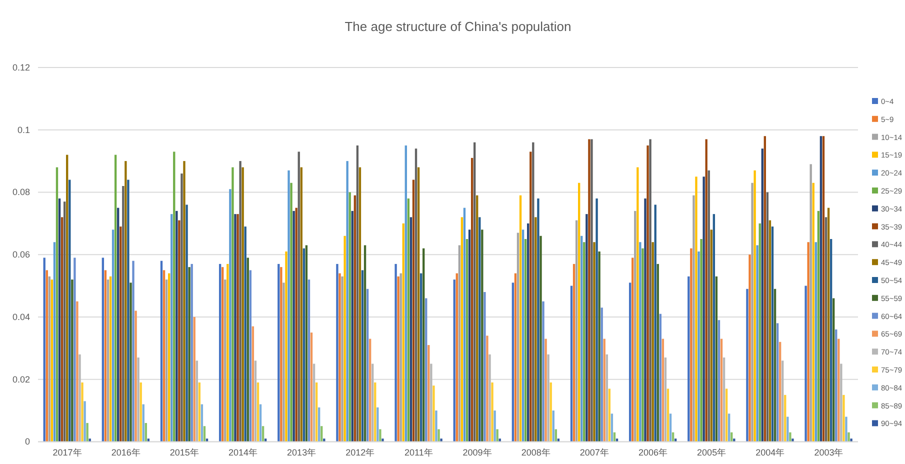 This screenshot has height=464, width=905. Describe the element at coordinates (458, 26) in the screenshot. I see `chart-title: The age structure of China's population` at that location.